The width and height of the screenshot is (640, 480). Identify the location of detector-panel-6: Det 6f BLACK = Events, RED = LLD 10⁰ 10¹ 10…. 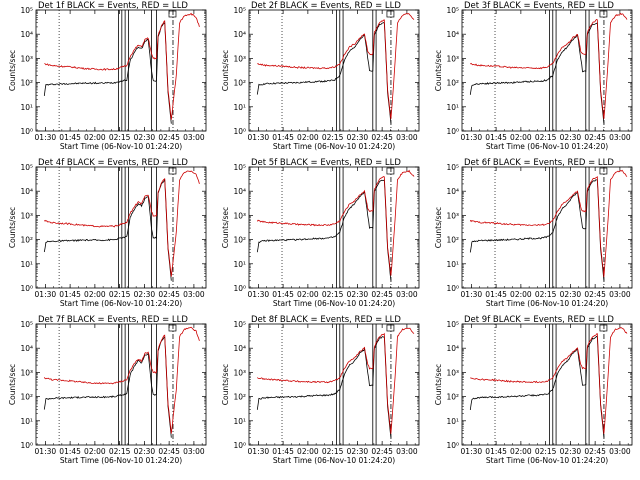
(533, 233).